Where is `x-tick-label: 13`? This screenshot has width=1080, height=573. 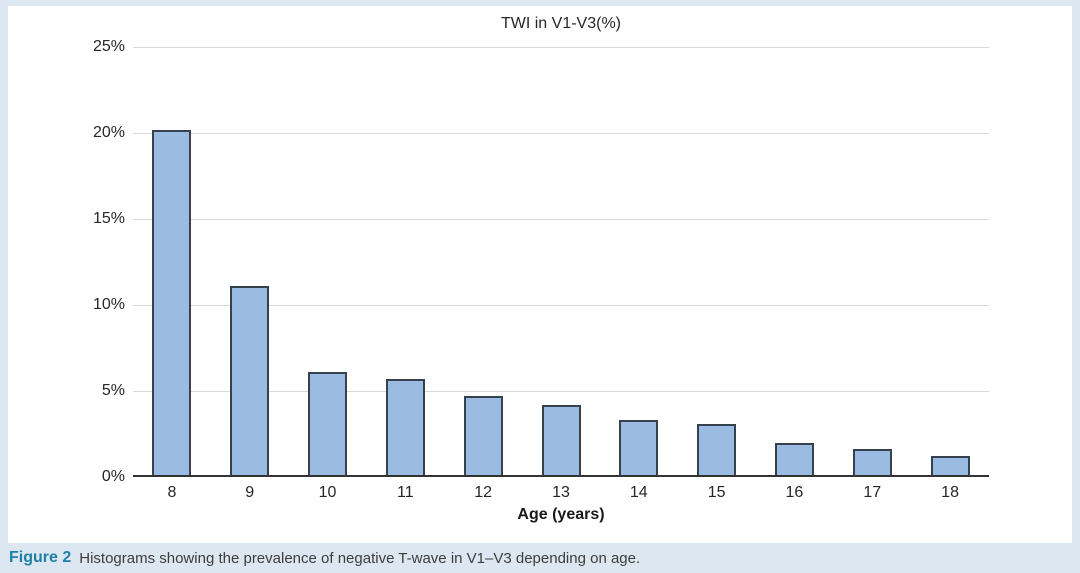 x-tick-label: 13 is located at coordinates (561, 492).